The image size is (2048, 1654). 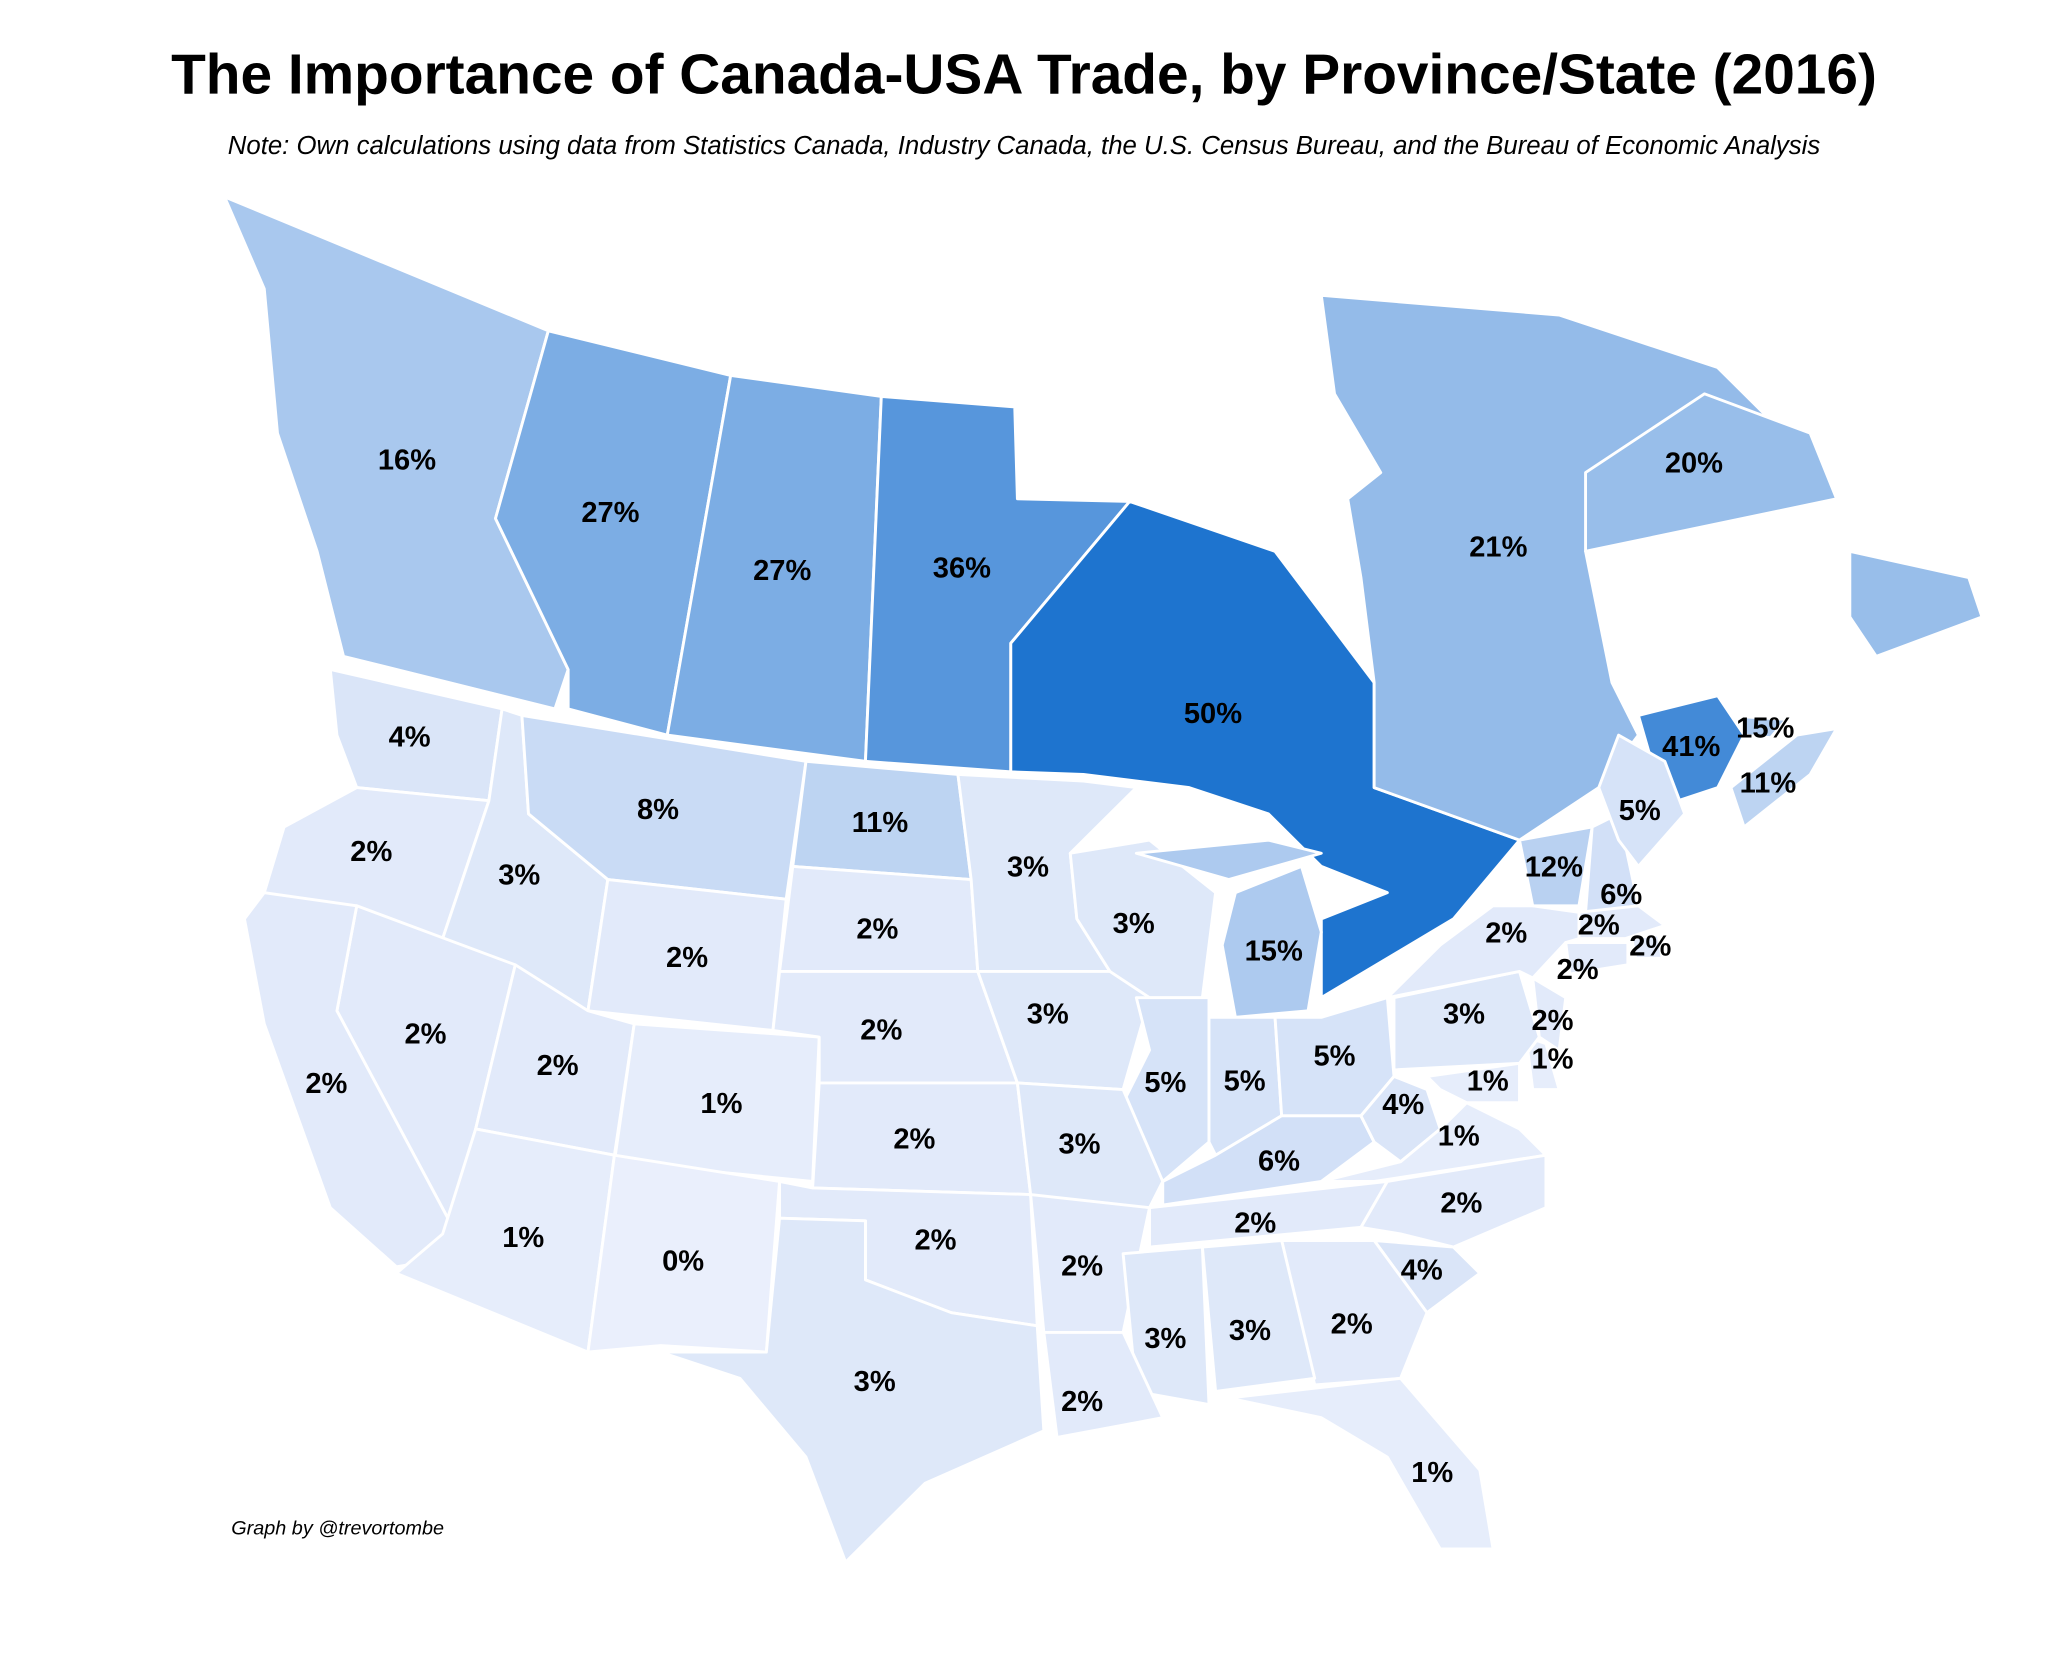 I want to click on region-label: 0%, so click(x=683, y=1262).